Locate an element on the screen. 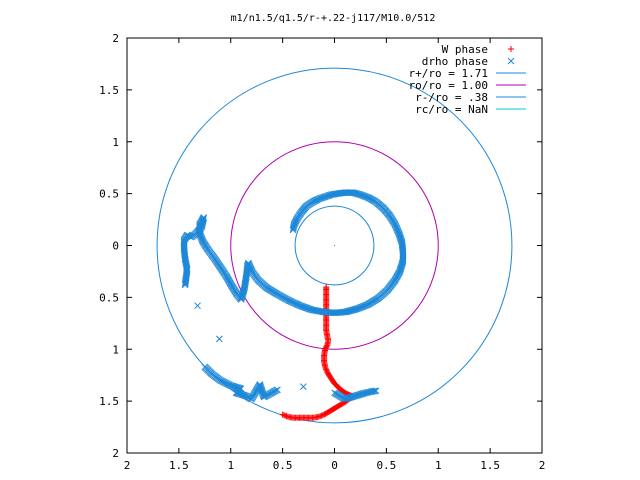 Image resolution: width=640 pixels, height=480 pixels. y-tick-label: 1.5 is located at coordinates (109, 401).